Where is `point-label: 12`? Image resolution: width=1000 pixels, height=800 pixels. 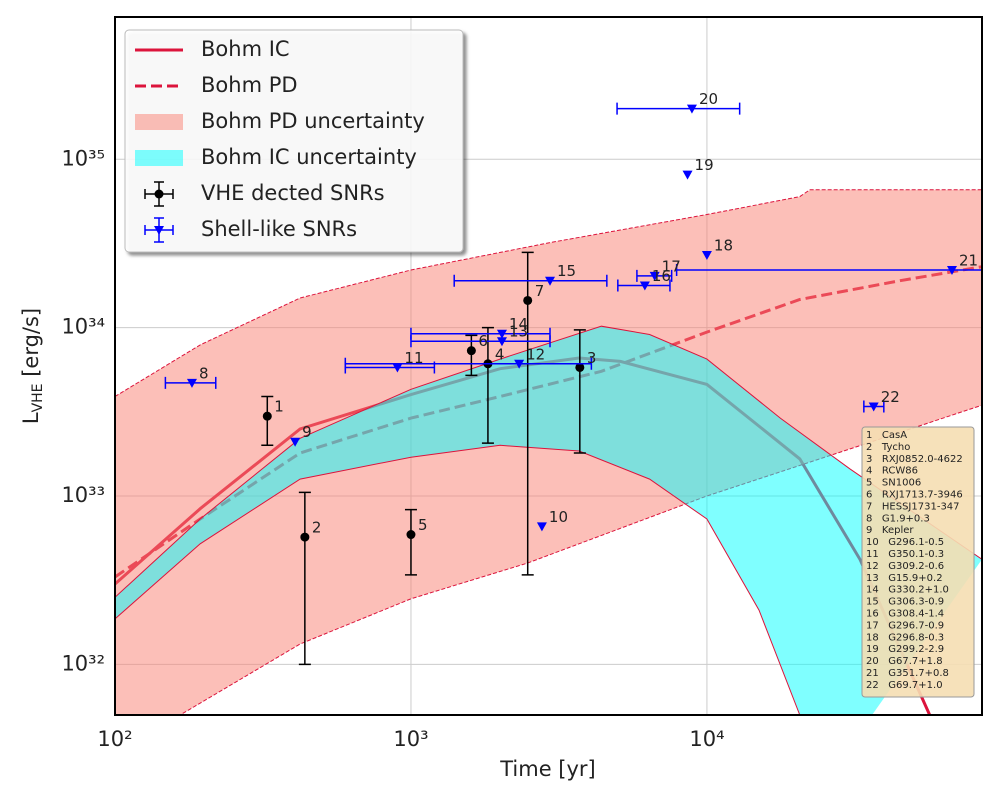
point-label: 12 is located at coordinates (535, 354).